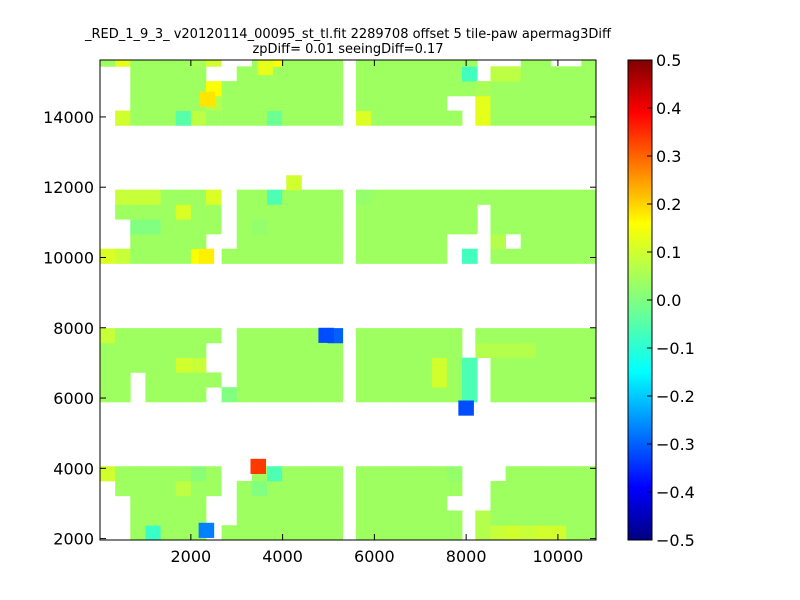  What do you see at coordinates (668, 60) in the screenshot?
I see `colorbar-tick-label: 0.5` at bounding box center [668, 60].